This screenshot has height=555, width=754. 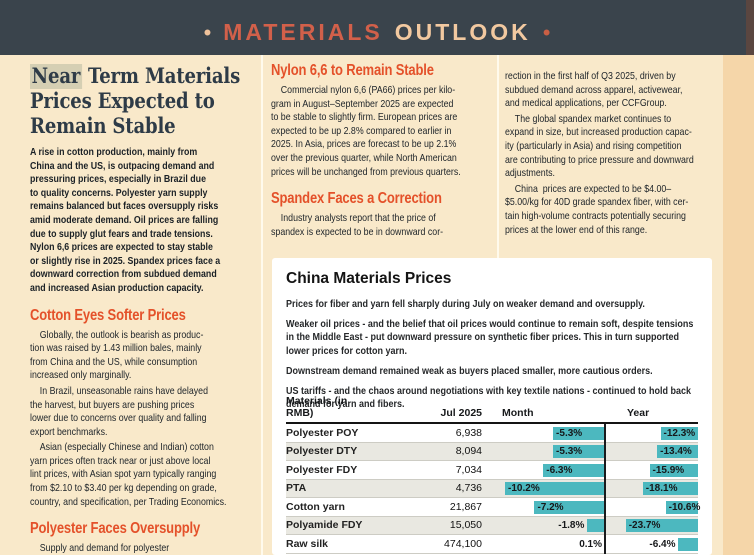 What do you see at coordinates (317, 407) in the screenshot?
I see `column-header-materials: Materials (in RMB)` at bounding box center [317, 407].